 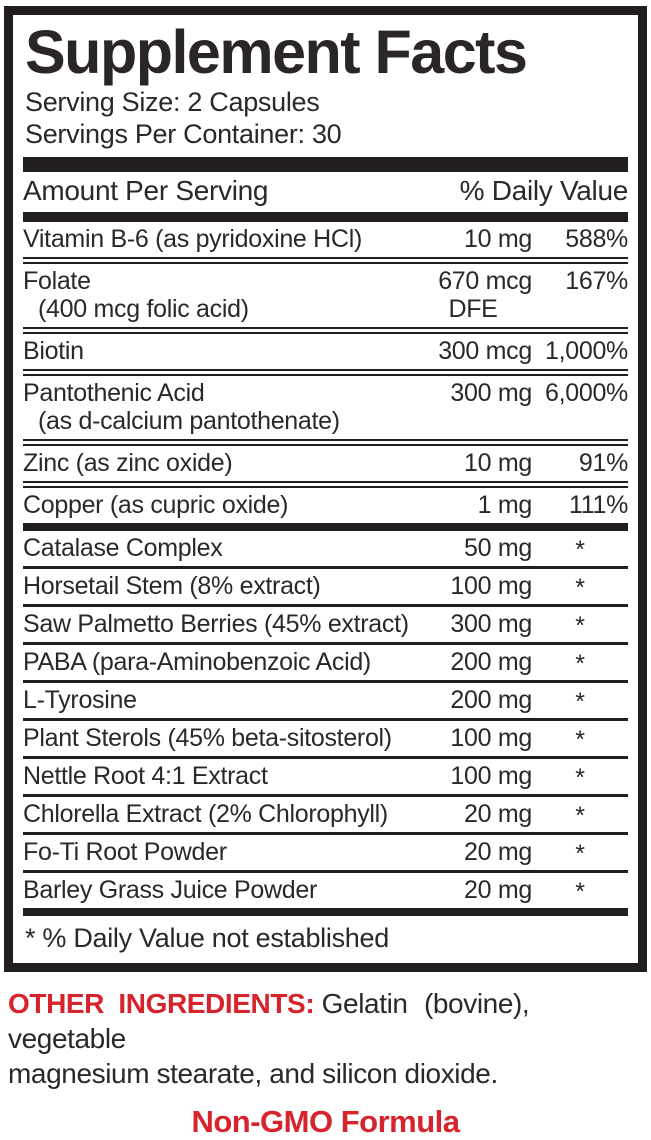 What do you see at coordinates (183, 134) in the screenshot?
I see `servings-per-container: Servings Per Container: 30` at bounding box center [183, 134].